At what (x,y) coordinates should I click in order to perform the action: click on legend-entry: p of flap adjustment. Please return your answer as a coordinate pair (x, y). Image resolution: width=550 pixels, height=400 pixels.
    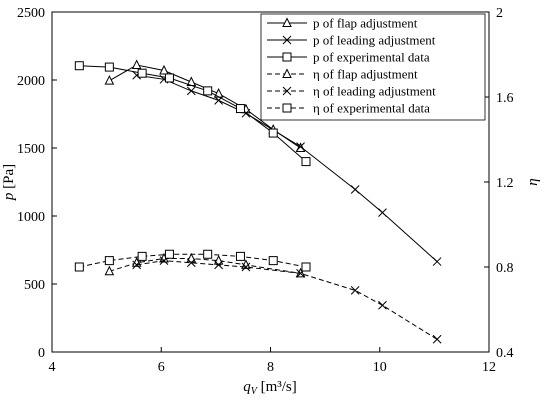
    Looking at the image, I should click on (342, 23).